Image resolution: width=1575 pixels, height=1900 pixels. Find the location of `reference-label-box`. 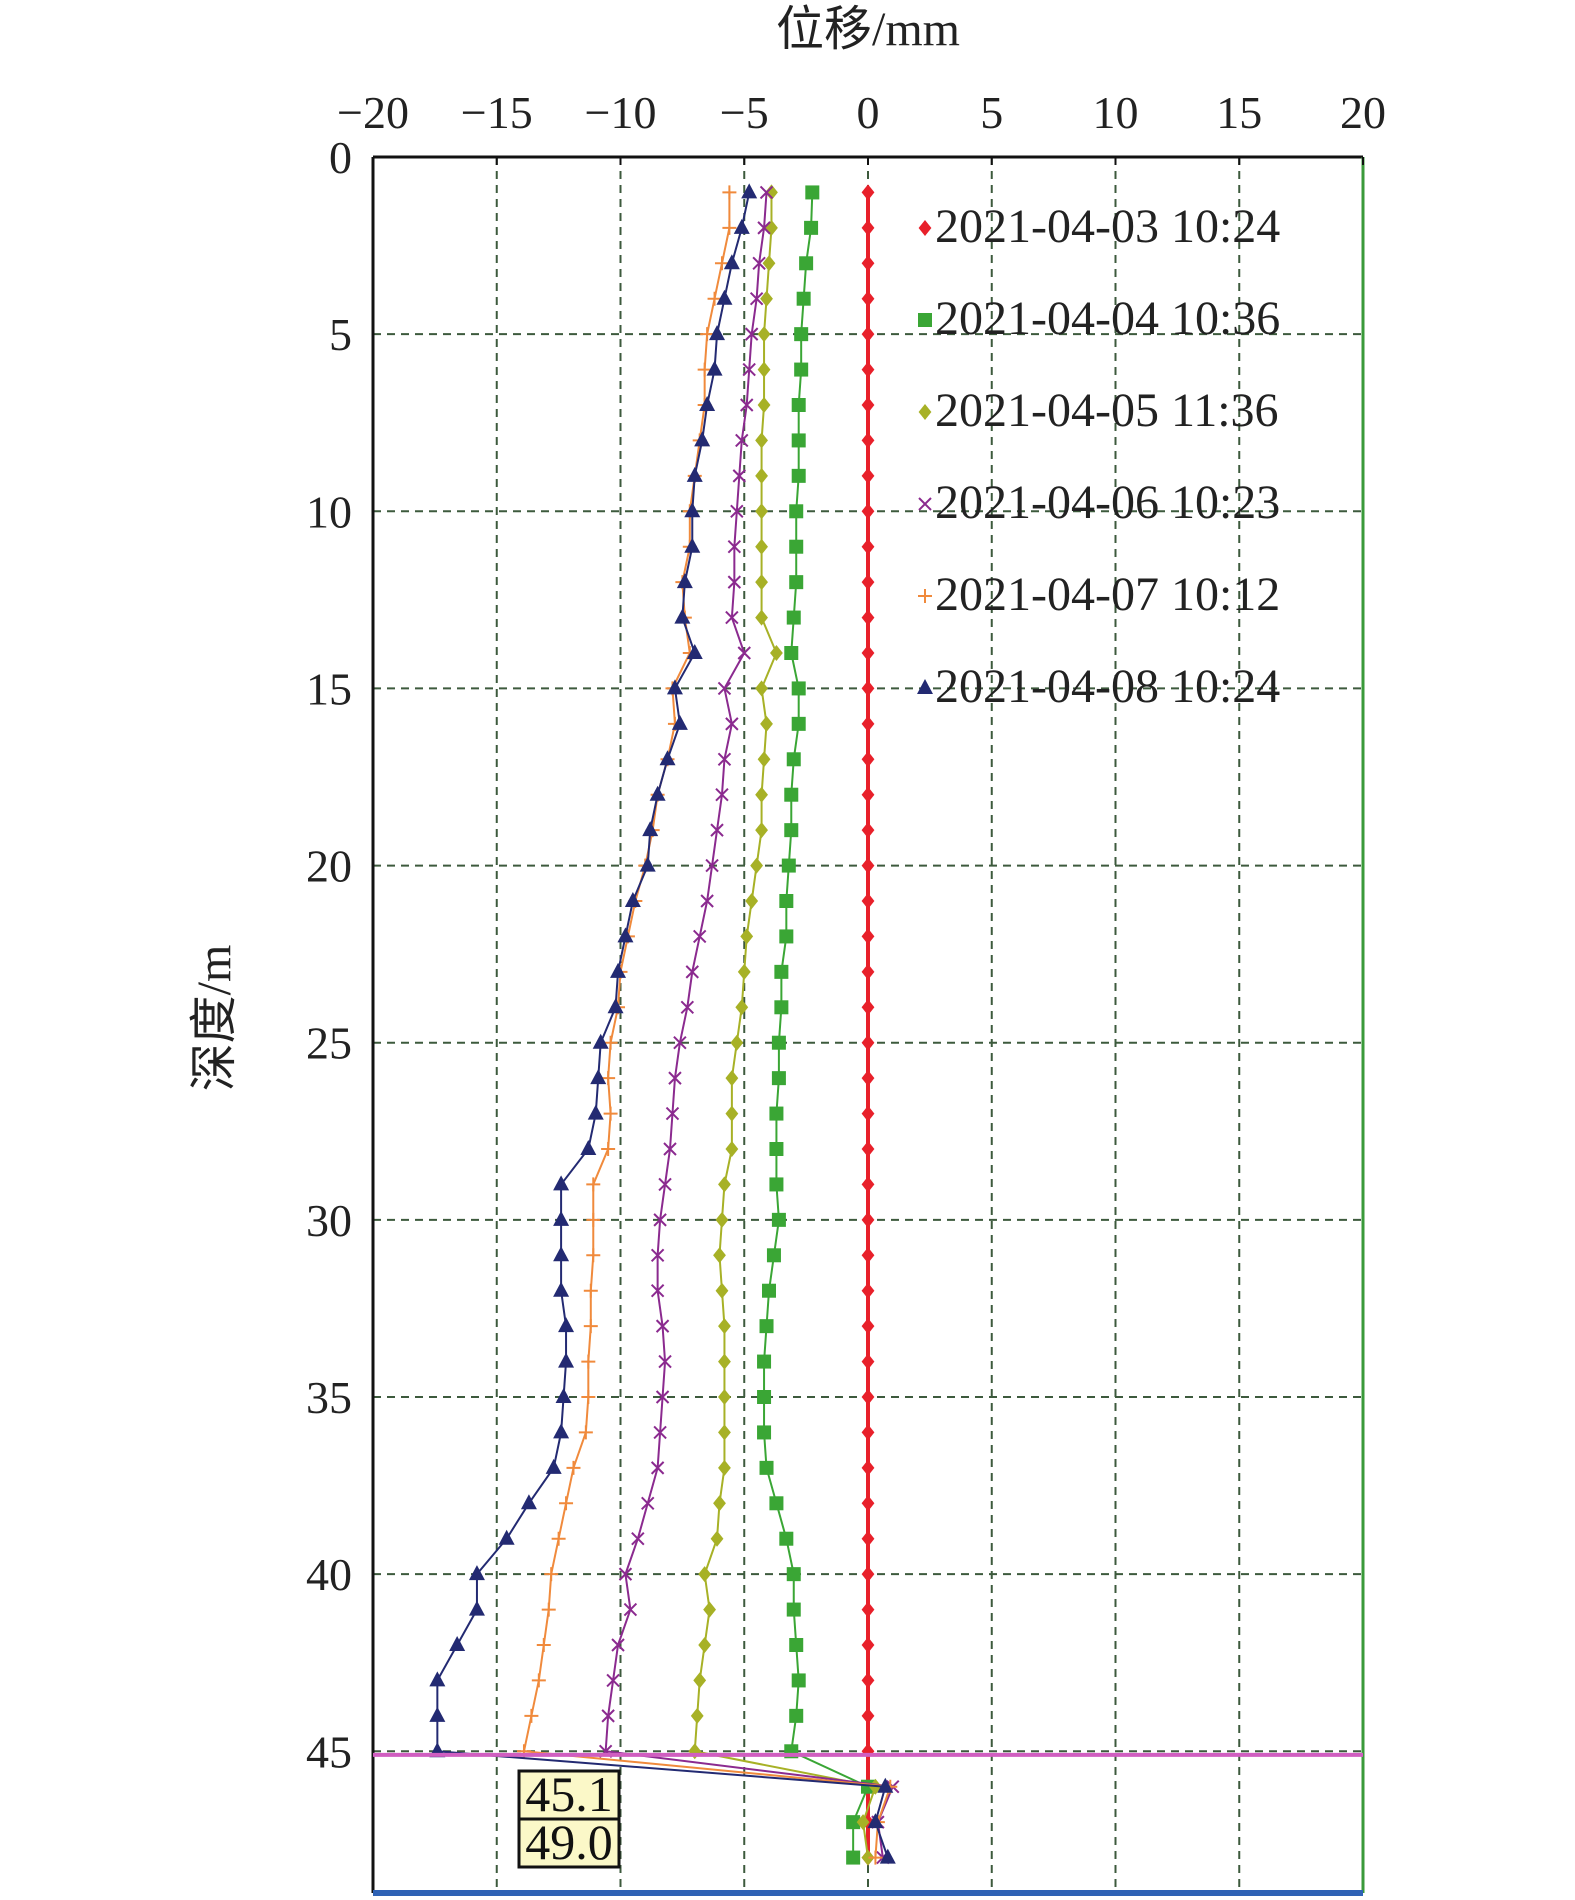

reference-label-box is located at coordinates (569, 1843).